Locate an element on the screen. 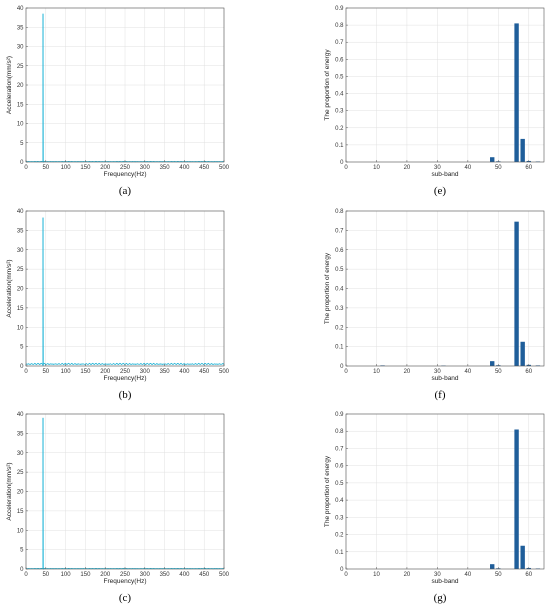 This screenshot has width=550, height=610. panel-caption: (f) is located at coordinates (440, 395).